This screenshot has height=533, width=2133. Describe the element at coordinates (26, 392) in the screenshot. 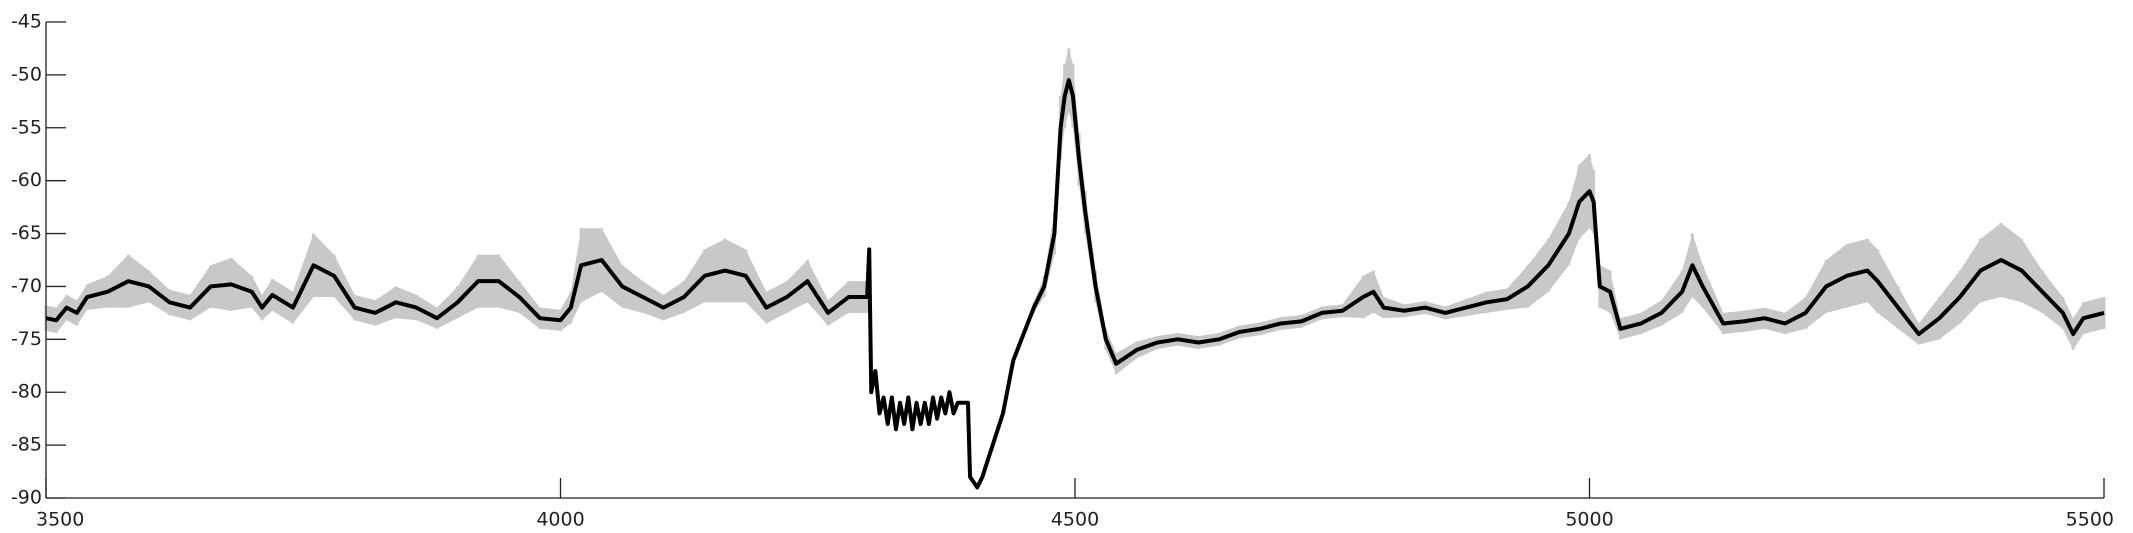

I see `y-tick-label: -80` at that location.